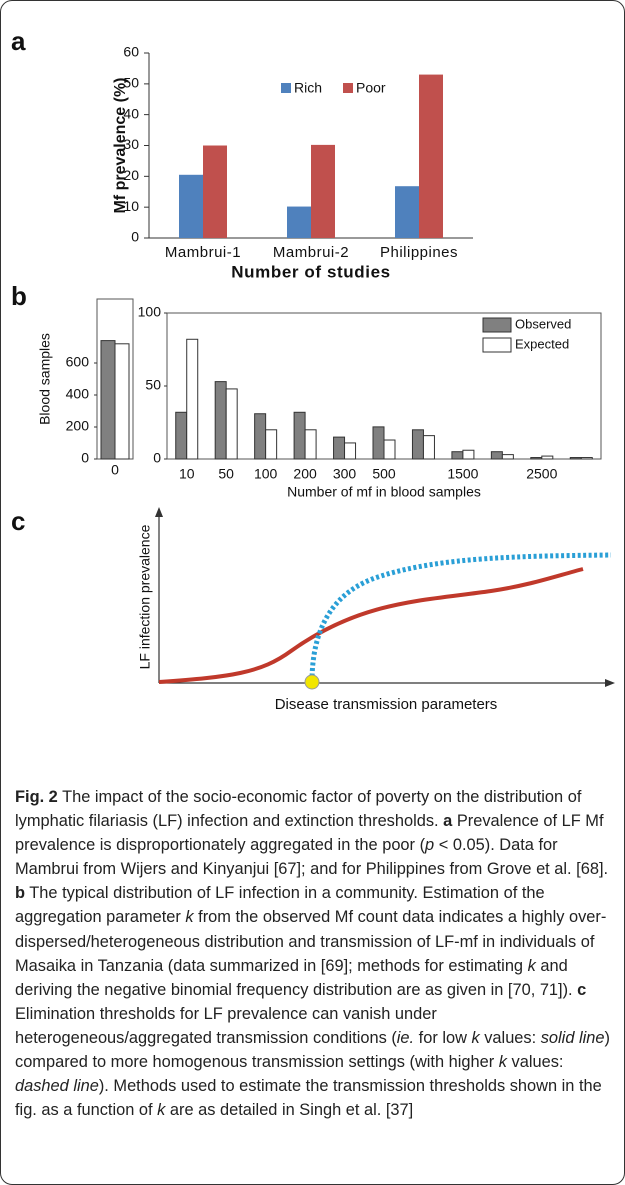 This screenshot has width=625, height=1185. What do you see at coordinates (153, 385) in the screenshot?
I see `y-tick-label: 50` at bounding box center [153, 385].